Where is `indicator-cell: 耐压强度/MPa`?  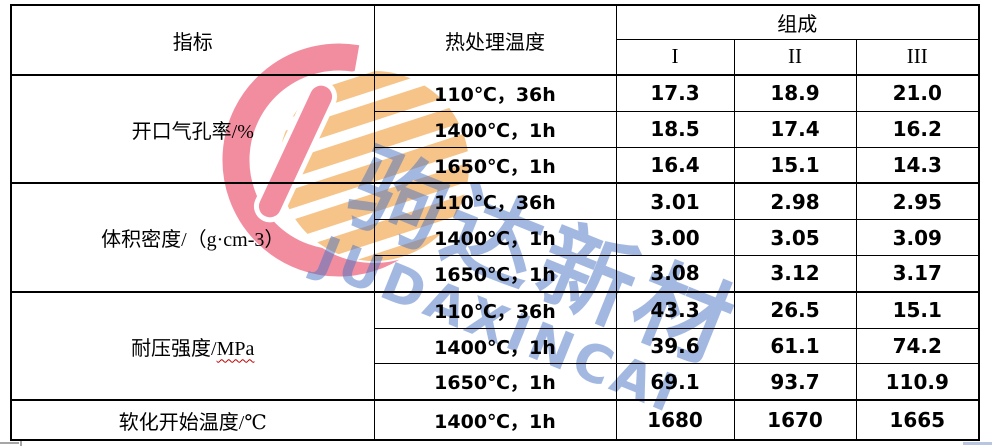
indicator-cell: 耐压强度/MPa is located at coordinates (192, 345).